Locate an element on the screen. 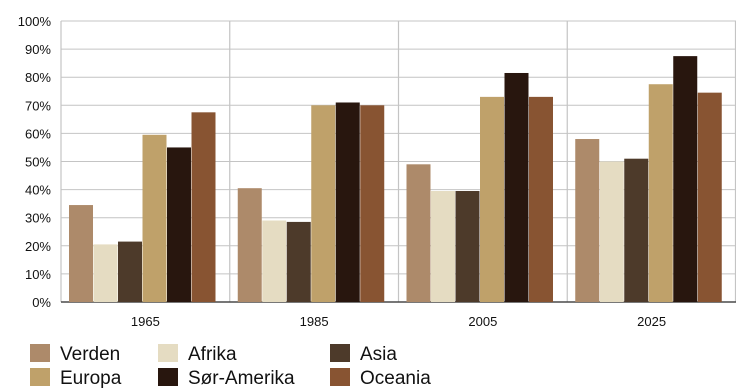 This screenshot has height=388, width=736. legend-label: Sør-Amerika is located at coordinates (241, 378).